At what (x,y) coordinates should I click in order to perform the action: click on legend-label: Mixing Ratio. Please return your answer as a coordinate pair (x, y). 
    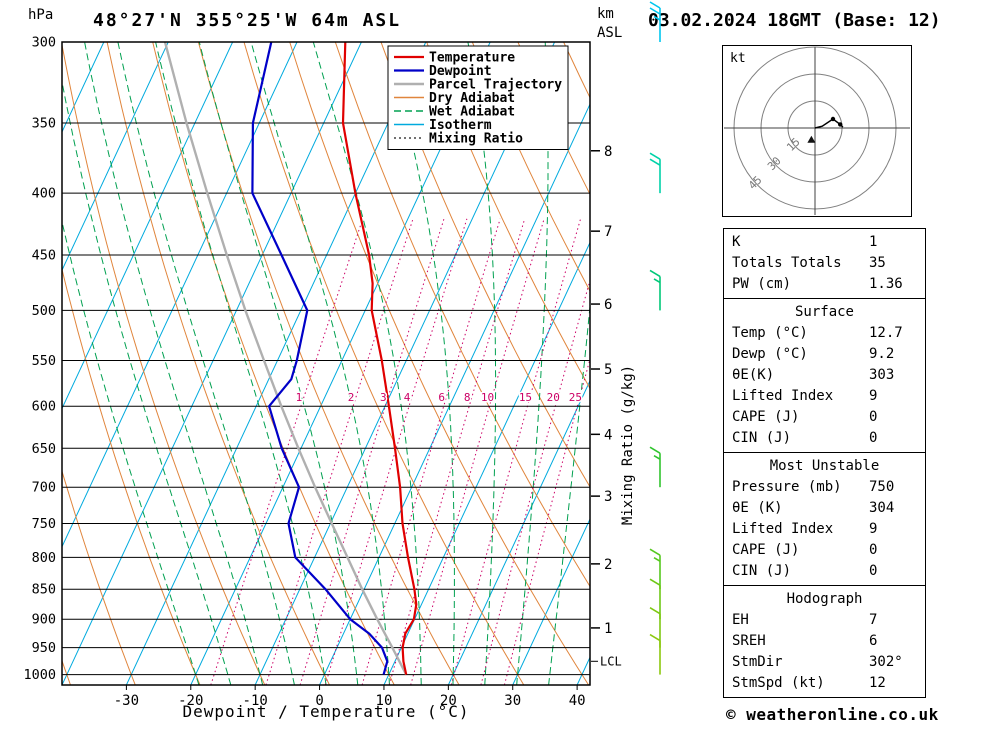
    Looking at the image, I should click on (476, 139).